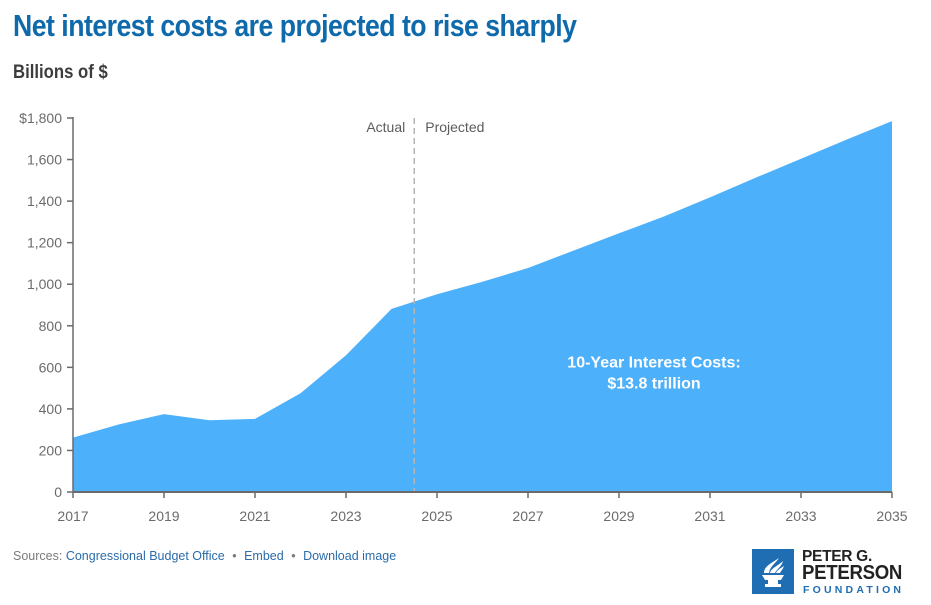 Image resolution: width=931 pixels, height=605 pixels. Describe the element at coordinates (44, 201) in the screenshot. I see `y-tick-label: 1,400` at that location.